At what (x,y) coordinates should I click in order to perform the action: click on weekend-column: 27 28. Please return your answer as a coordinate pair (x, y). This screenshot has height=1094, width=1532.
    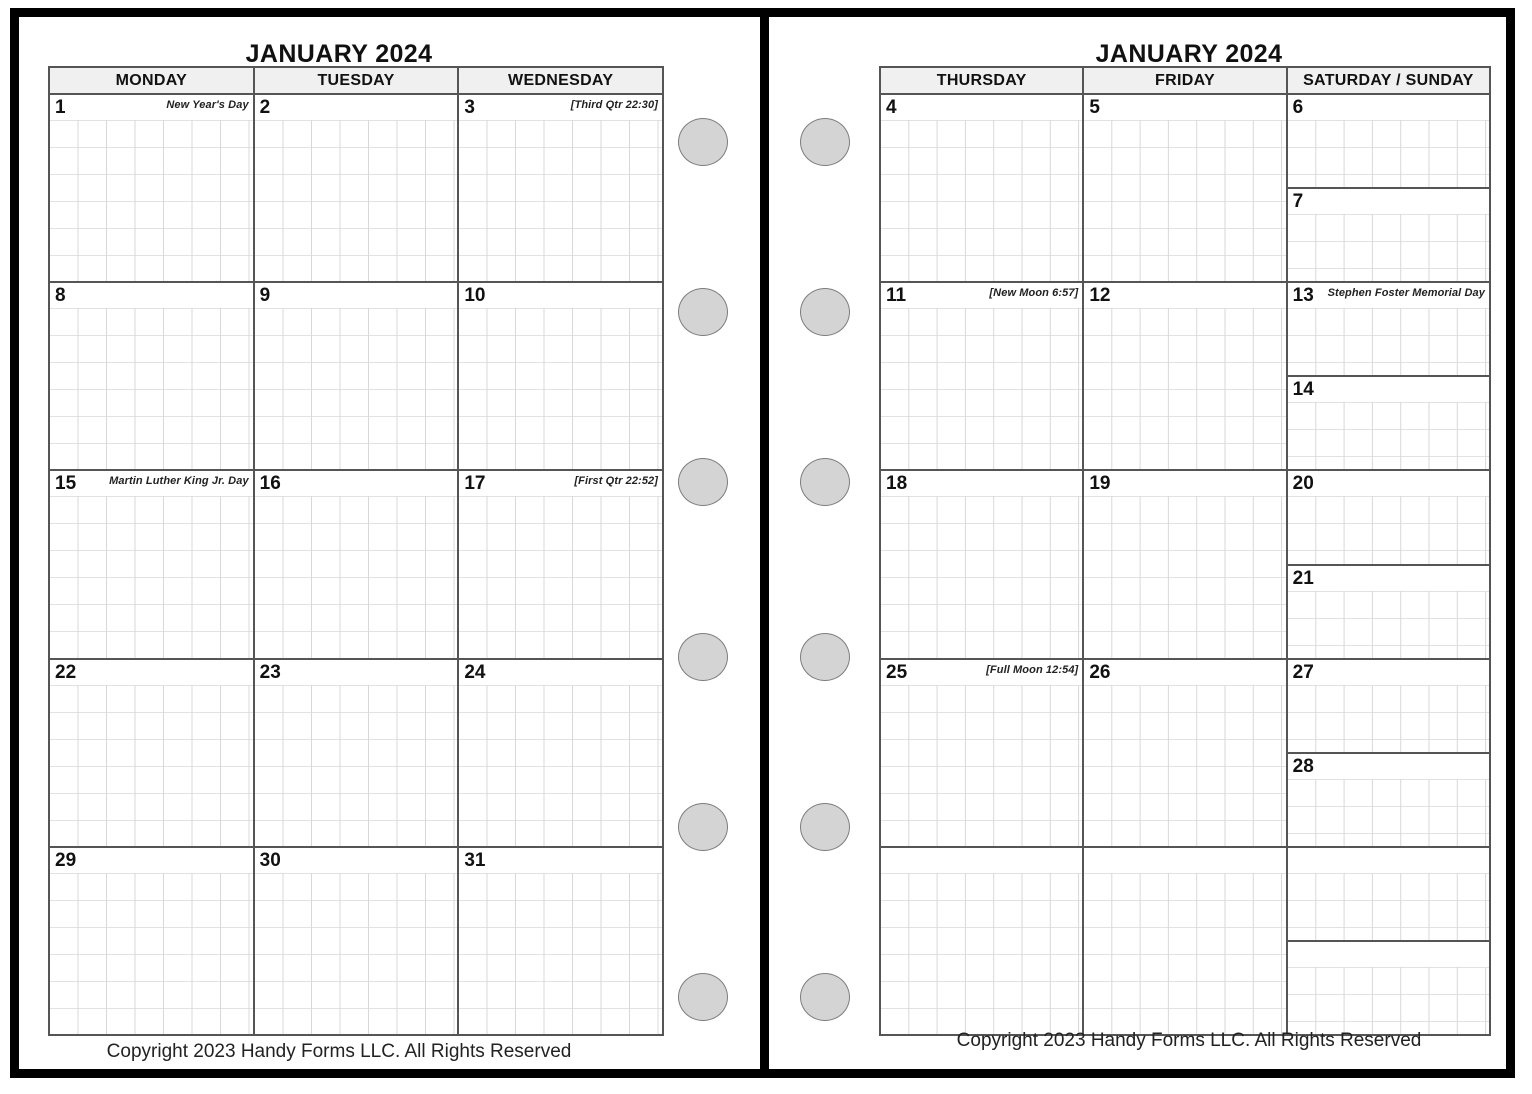
    Looking at the image, I should click on (1388, 752).